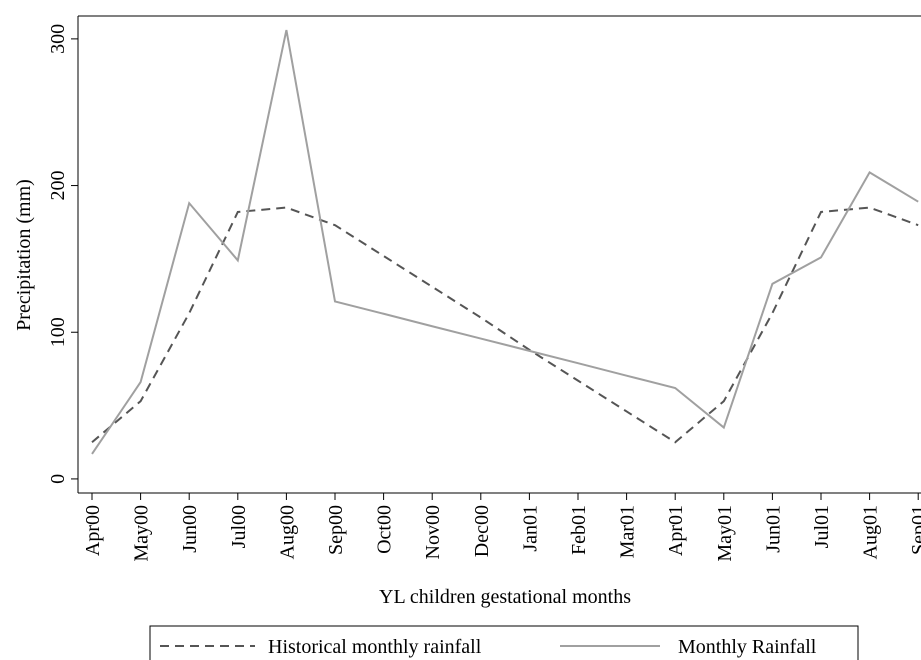 Image resolution: width=921 pixels, height=660 pixels. What do you see at coordinates (822, 526) in the screenshot?
I see `x-tick-label: Jul01` at bounding box center [822, 526].